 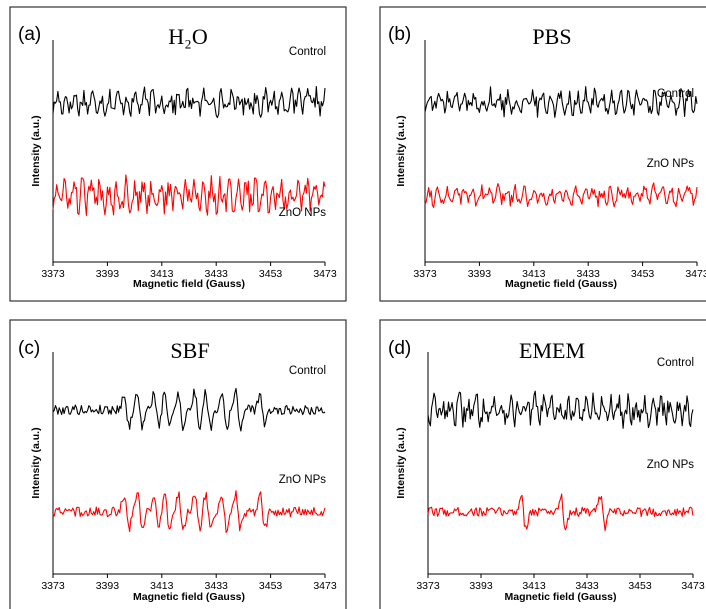 I want to click on panel-b-legend-zno-nps: ZnO NPs, so click(x=671, y=164).